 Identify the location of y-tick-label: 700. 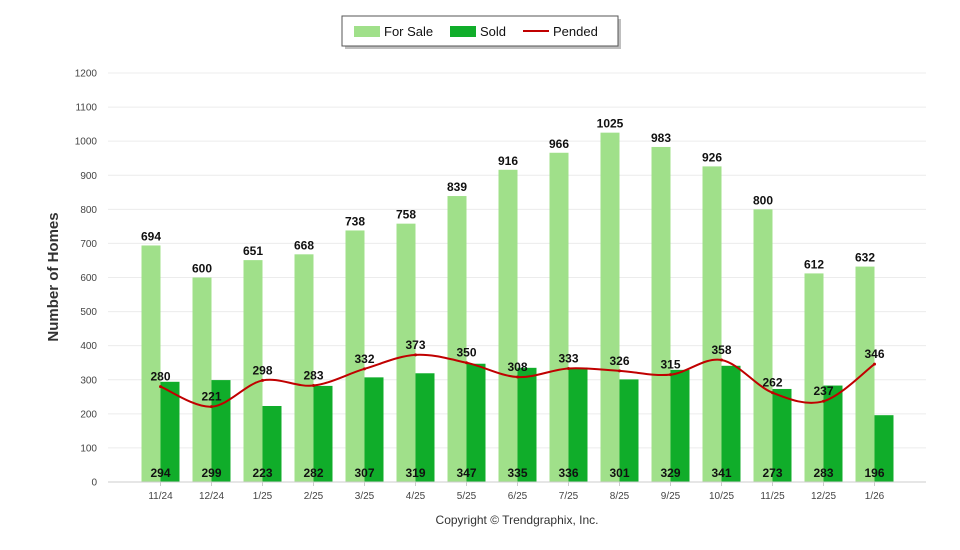
(88, 244).